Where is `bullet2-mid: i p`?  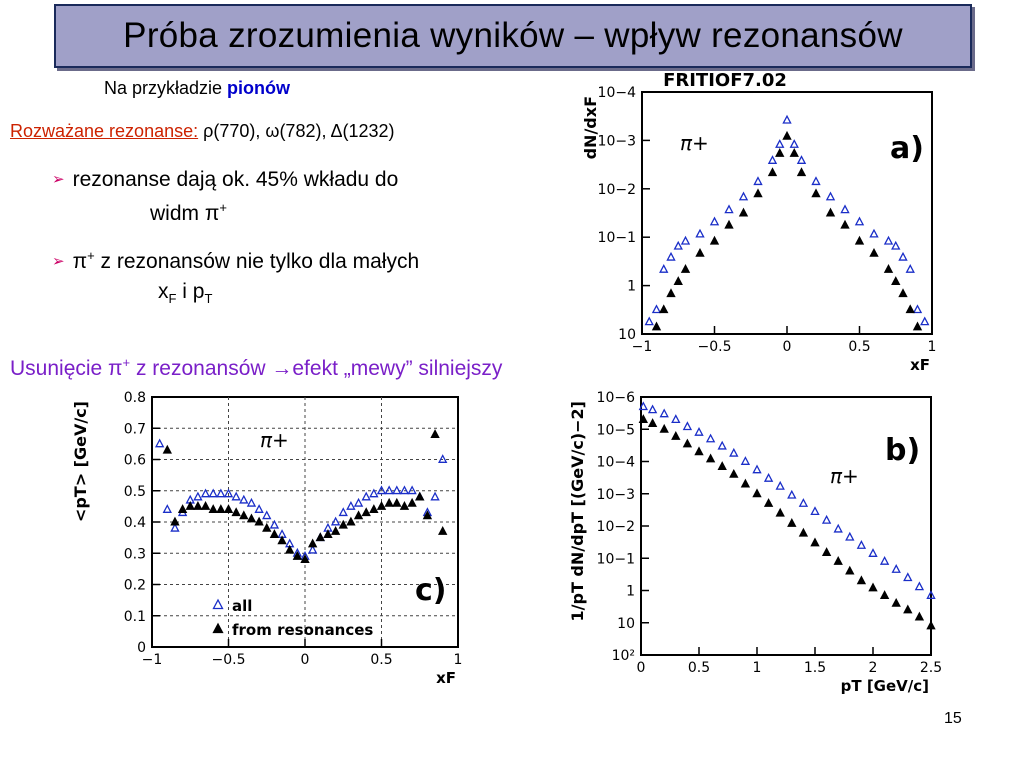
bullet2-mid: i p is located at coordinates (190, 291).